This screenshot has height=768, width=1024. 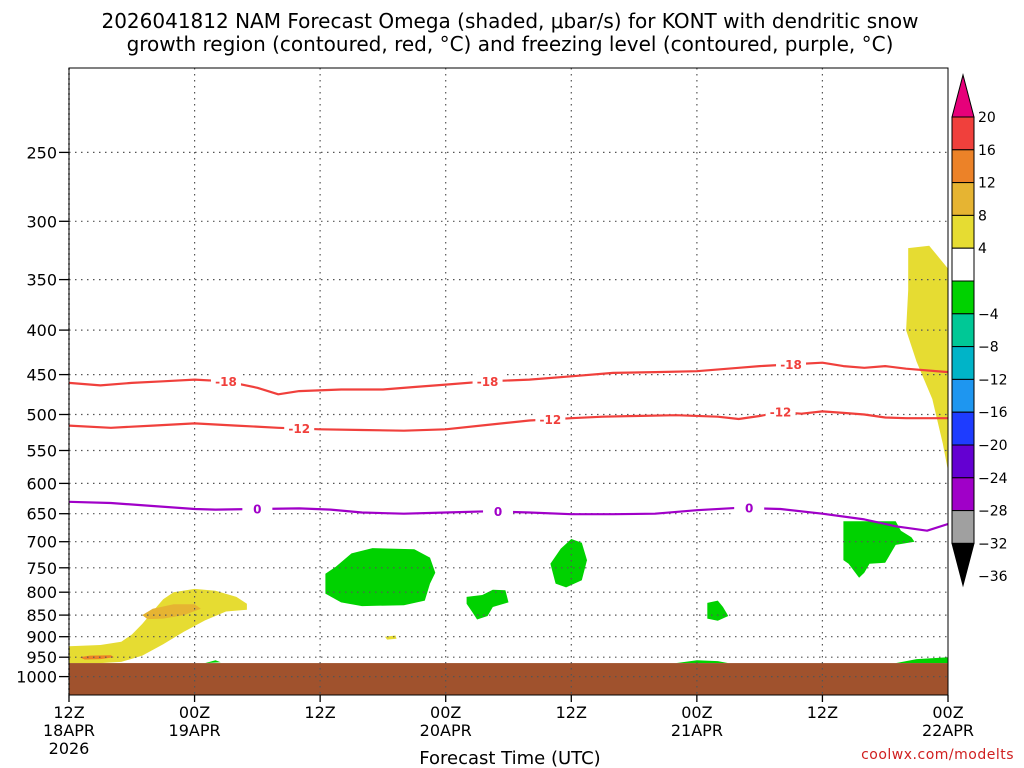 What do you see at coordinates (993, 446) in the screenshot?
I see `colorbar-label: −20` at bounding box center [993, 446].